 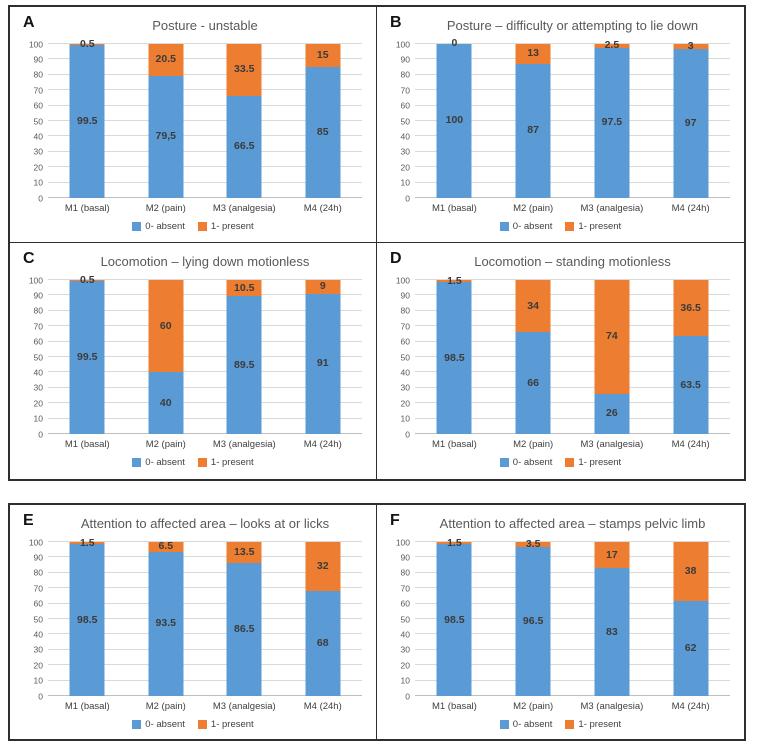 What do you see at coordinates (612, 706) in the screenshot?
I see `x-axis-label: M3 (analgesia)` at bounding box center [612, 706].